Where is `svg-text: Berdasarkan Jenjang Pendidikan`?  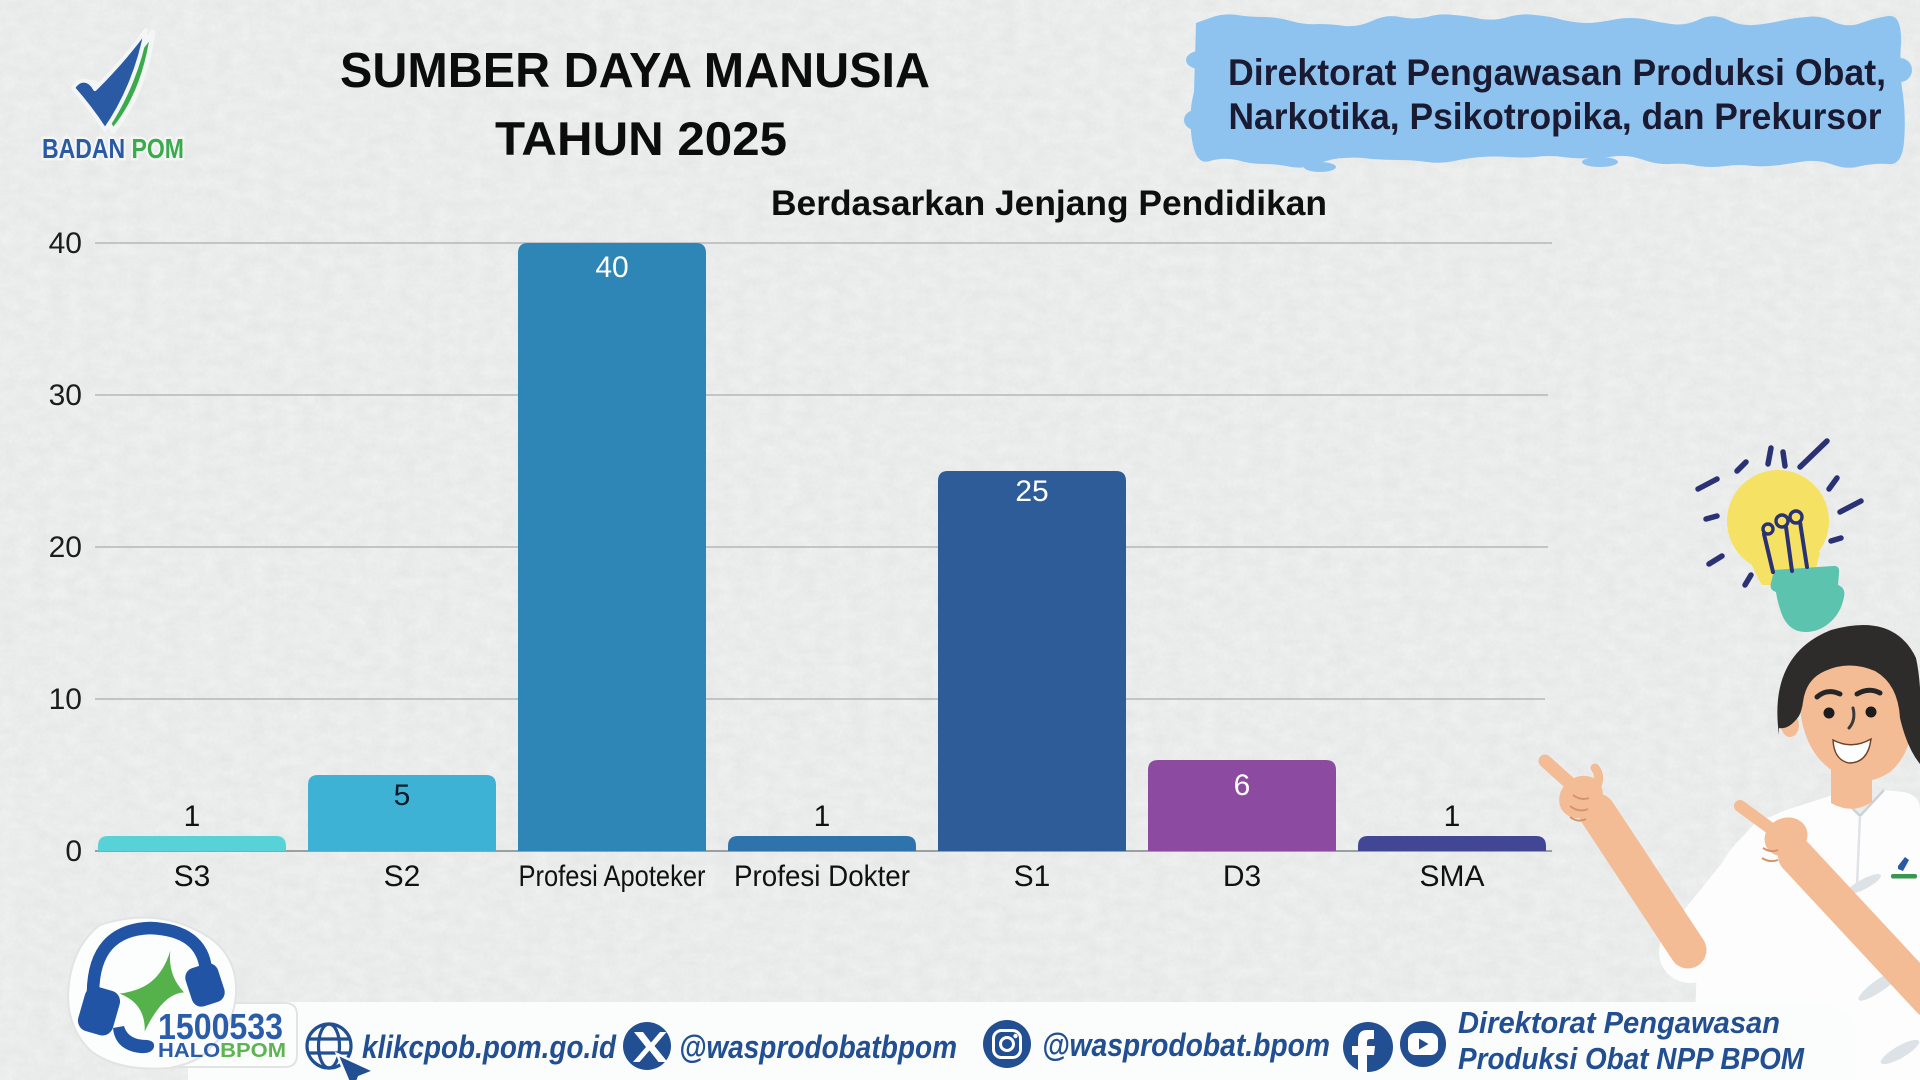 svg-text: Berdasarkan Jenjang Pendidikan is located at coordinates (1049, 203).